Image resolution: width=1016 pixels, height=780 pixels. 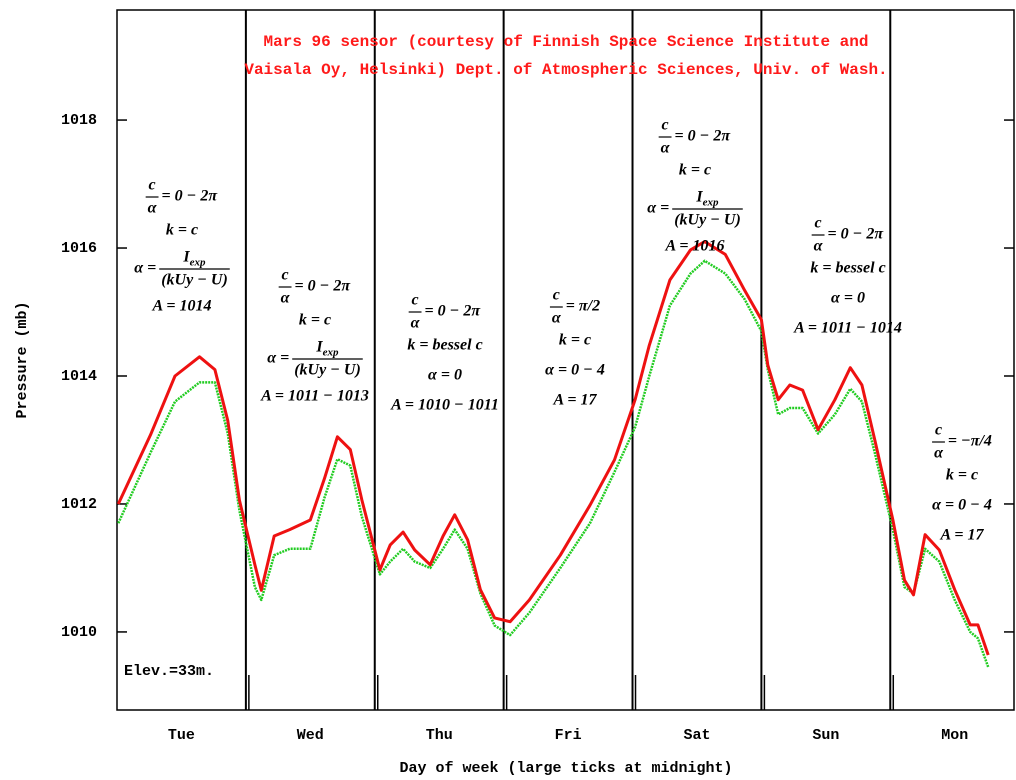 I want to click on annotation-line: A = 1011 − 1014, so click(x=847, y=328).